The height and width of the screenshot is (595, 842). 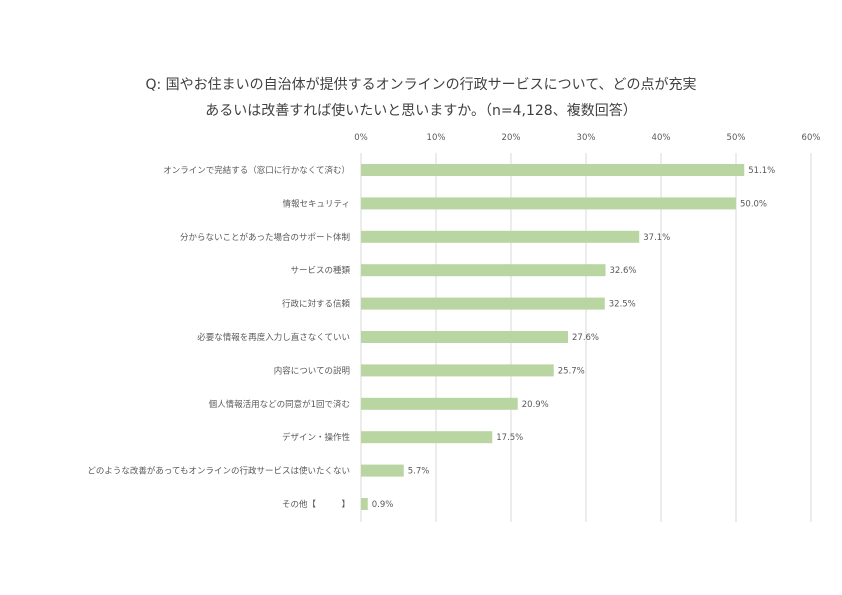 I want to click on category-label: 分からないことがあった場合のサポート体制, so click(x=265, y=237).